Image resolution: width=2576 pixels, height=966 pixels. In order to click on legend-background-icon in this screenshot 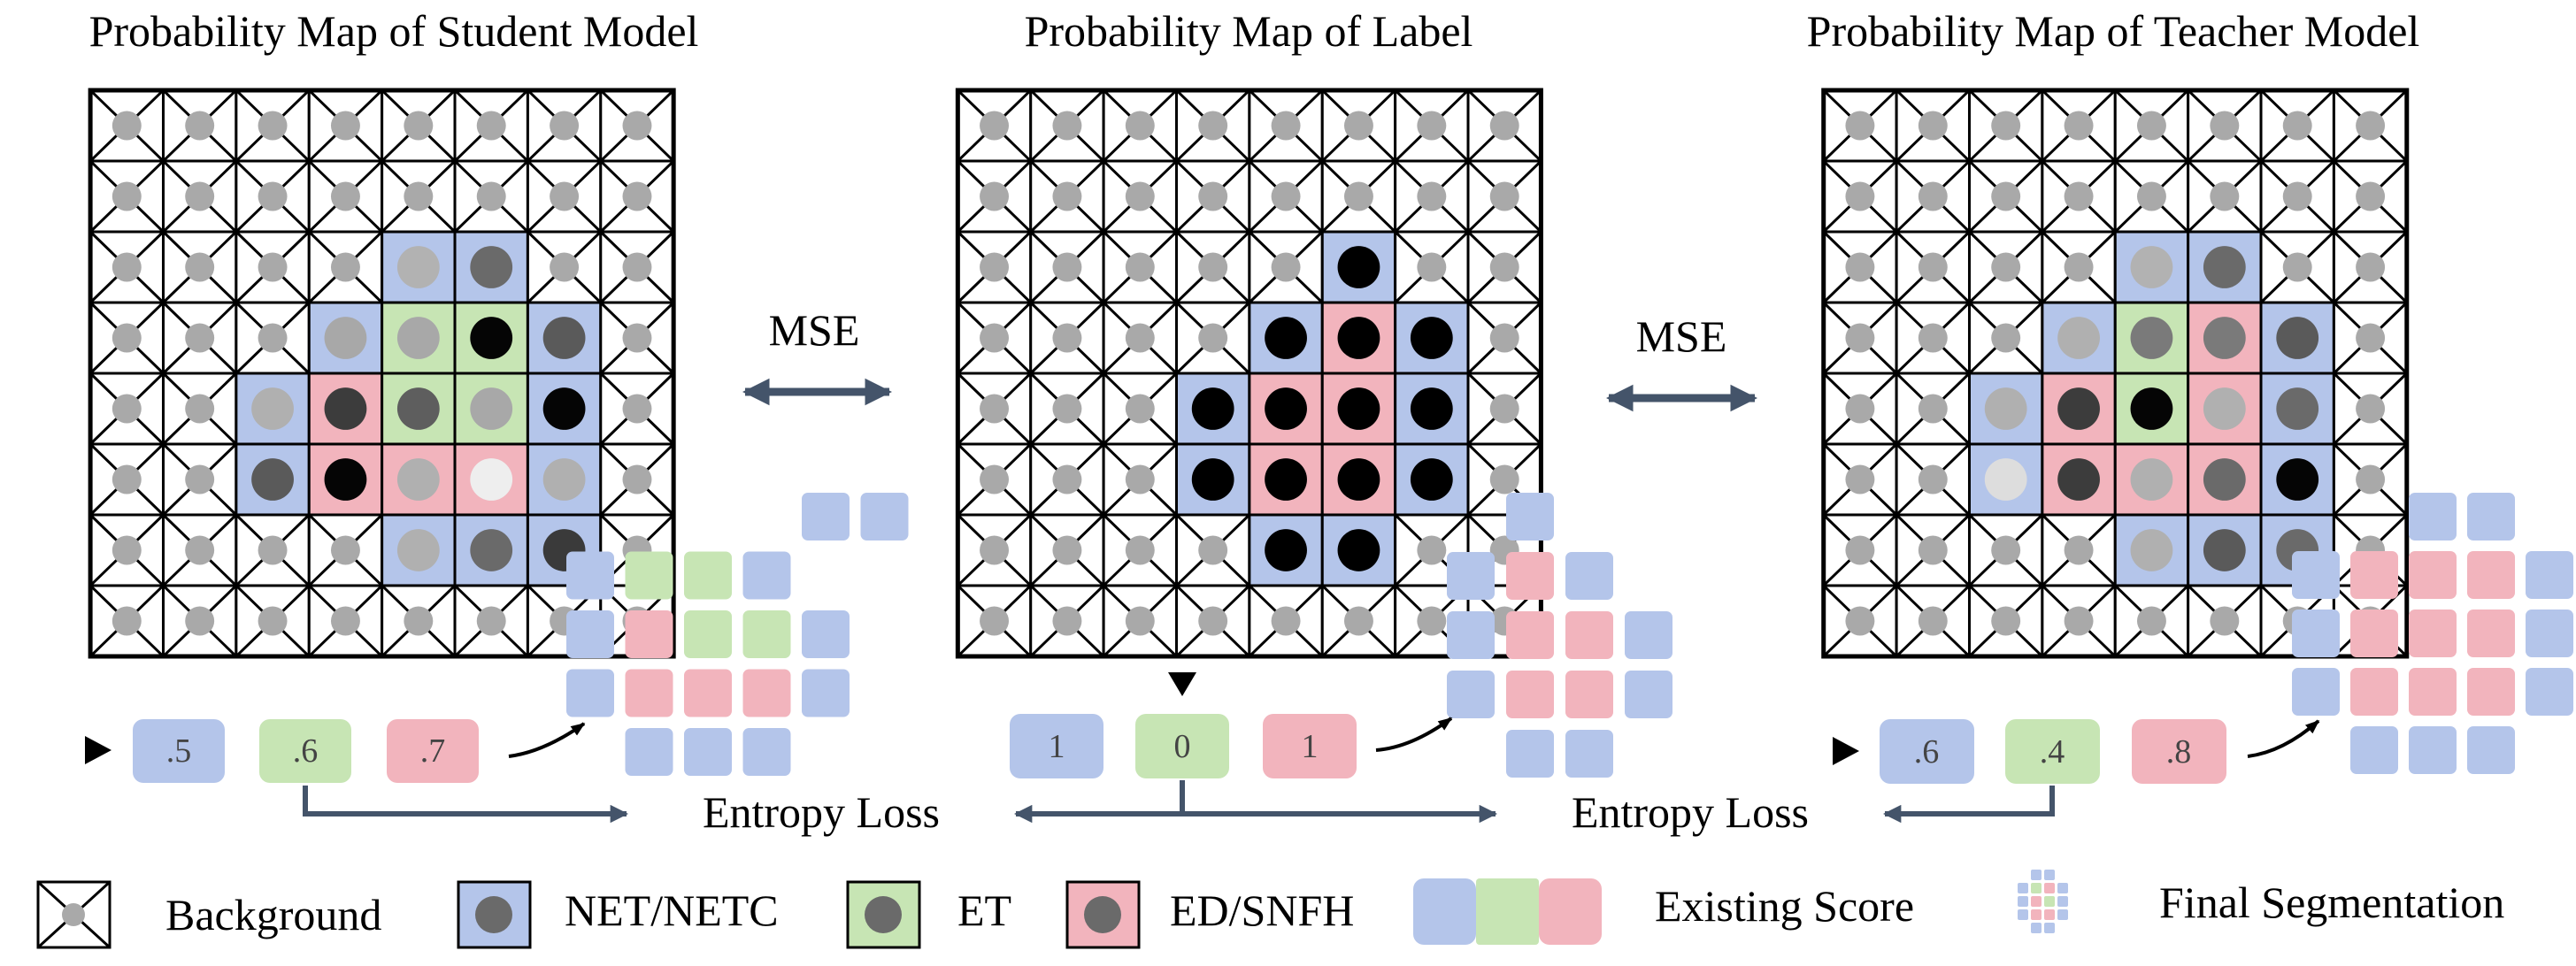, I will do `click(73, 914)`.